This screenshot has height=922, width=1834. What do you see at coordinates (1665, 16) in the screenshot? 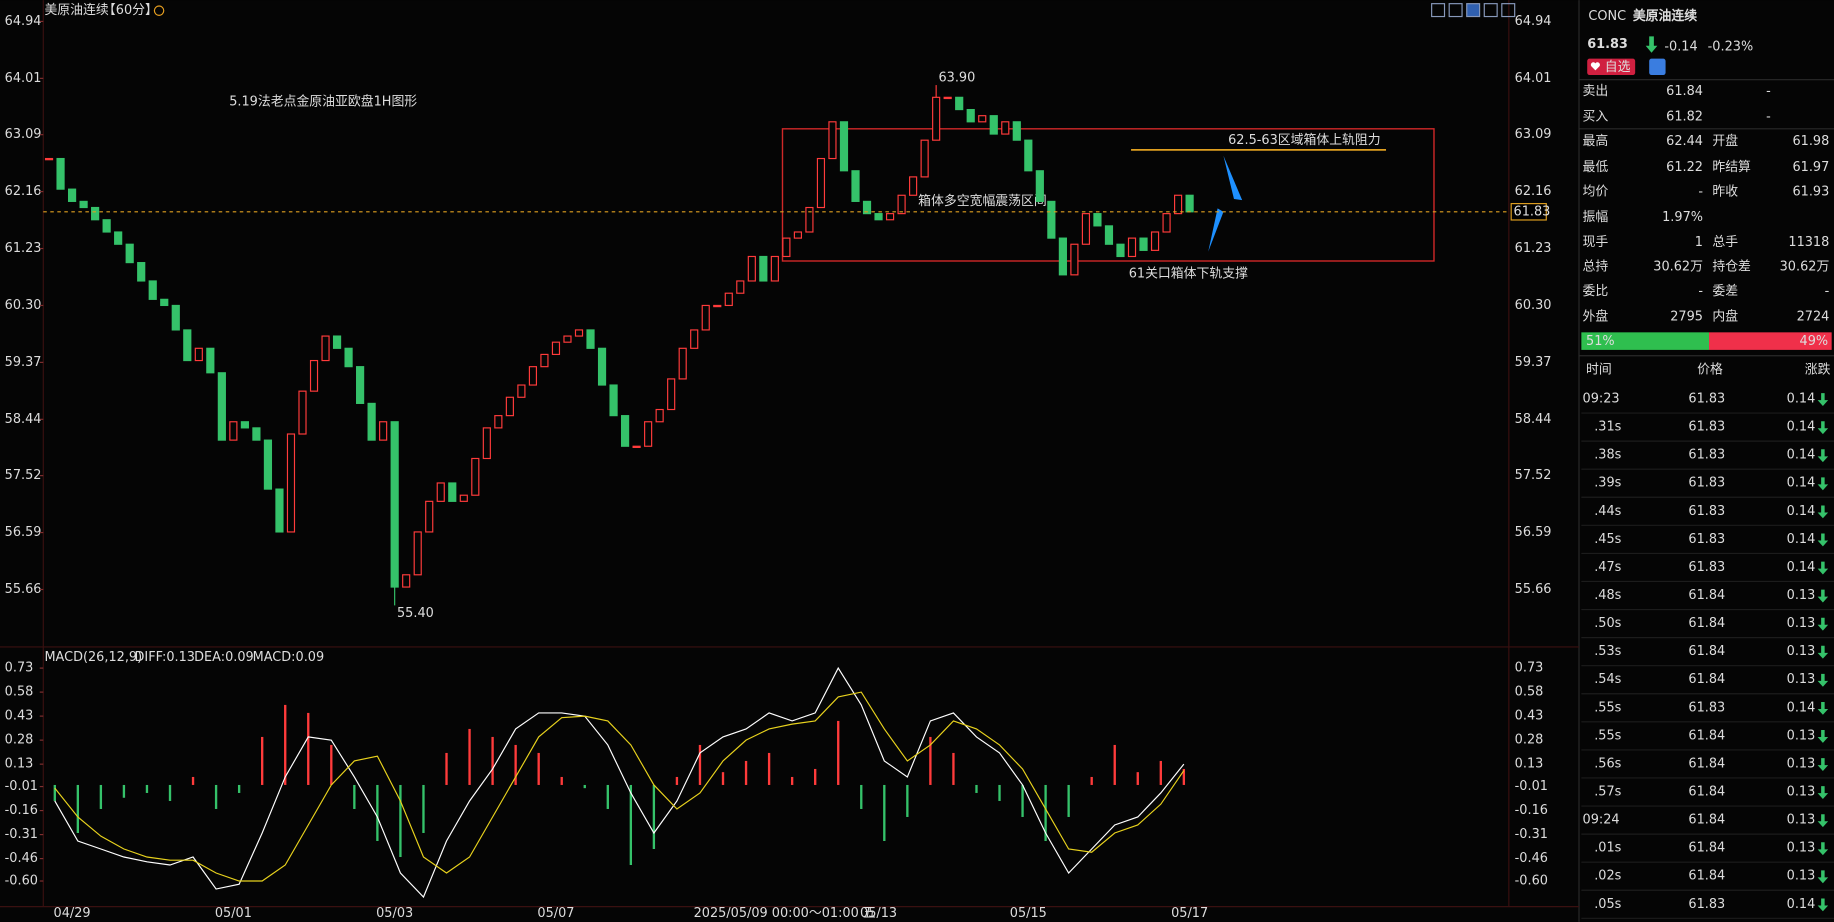
I see `quote-name: 美原油连续` at bounding box center [1665, 16].